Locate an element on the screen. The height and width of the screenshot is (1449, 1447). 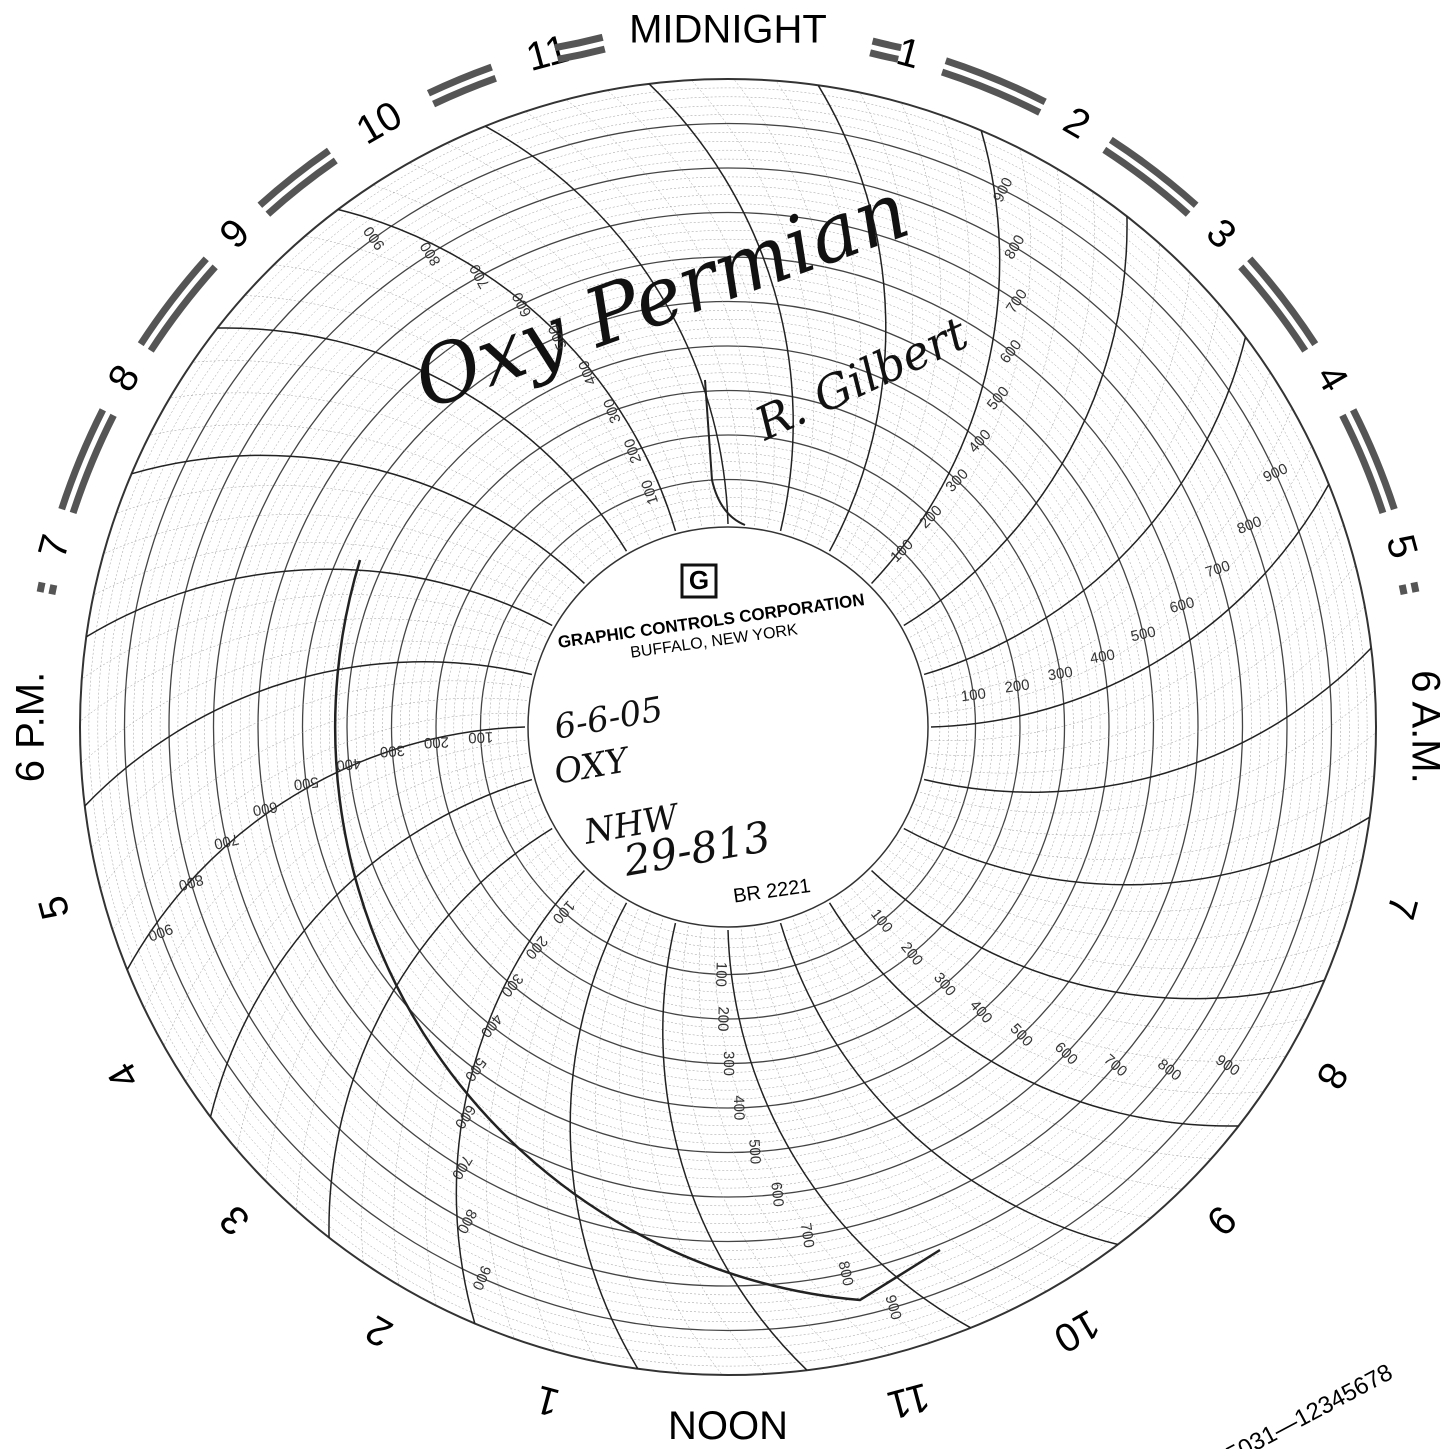
hour-label: MIDNIGHT is located at coordinates (728, 30).